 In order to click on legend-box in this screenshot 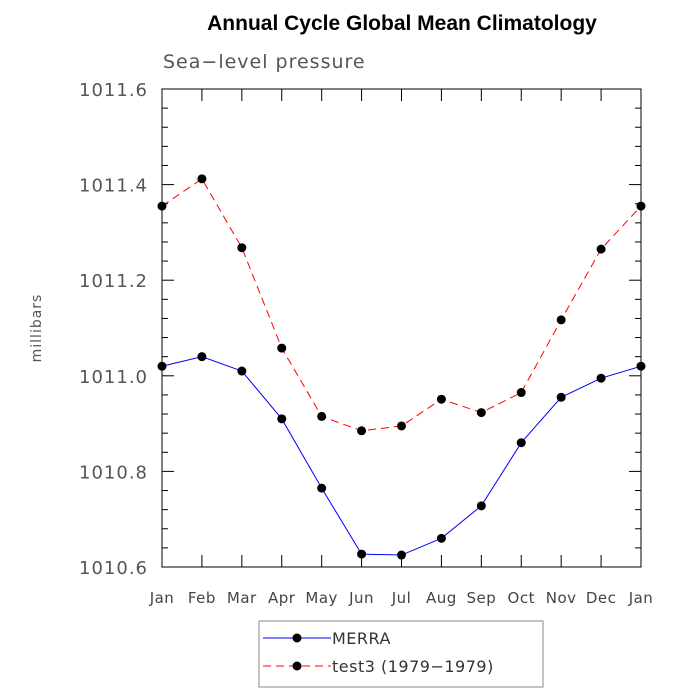, I will do `click(401, 654)`.